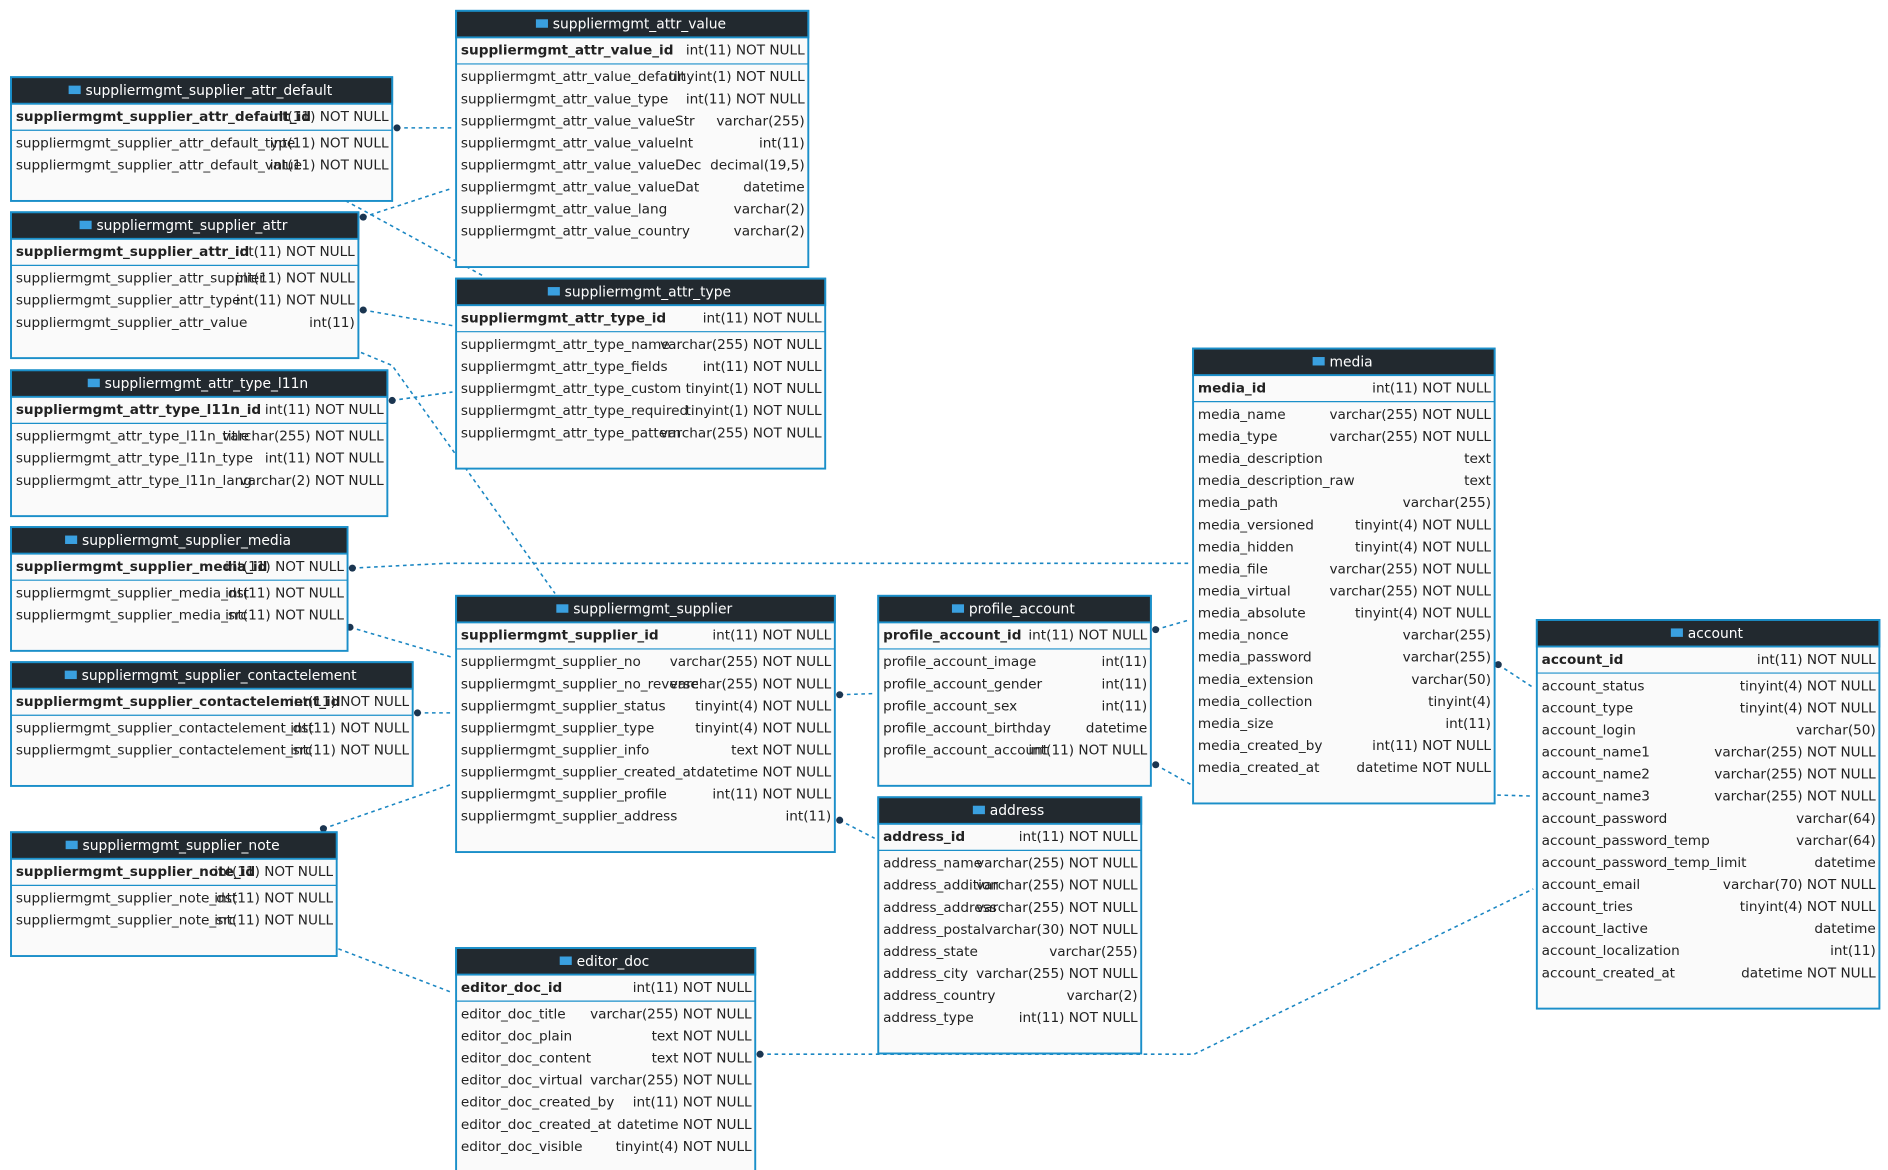 Image resolution: width=1888 pixels, height=1170 pixels. What do you see at coordinates (565, 345) in the screenshot?
I see `column-name: suppliermgmt_attr_type_name` at bounding box center [565, 345].